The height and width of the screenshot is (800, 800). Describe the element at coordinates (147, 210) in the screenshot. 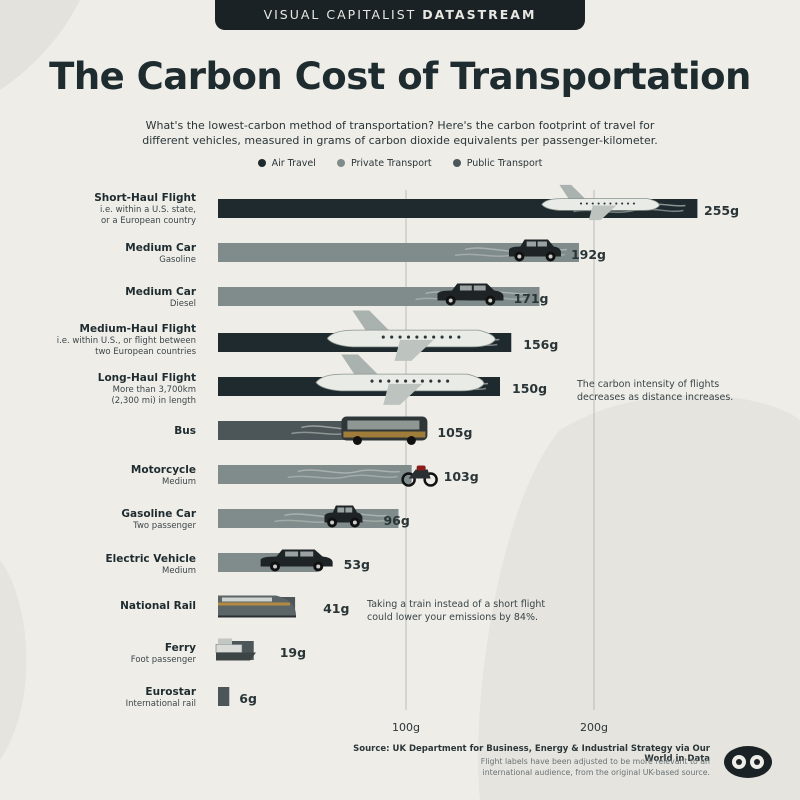

I see `category-desc: i.e. within a U.S. state,` at that location.